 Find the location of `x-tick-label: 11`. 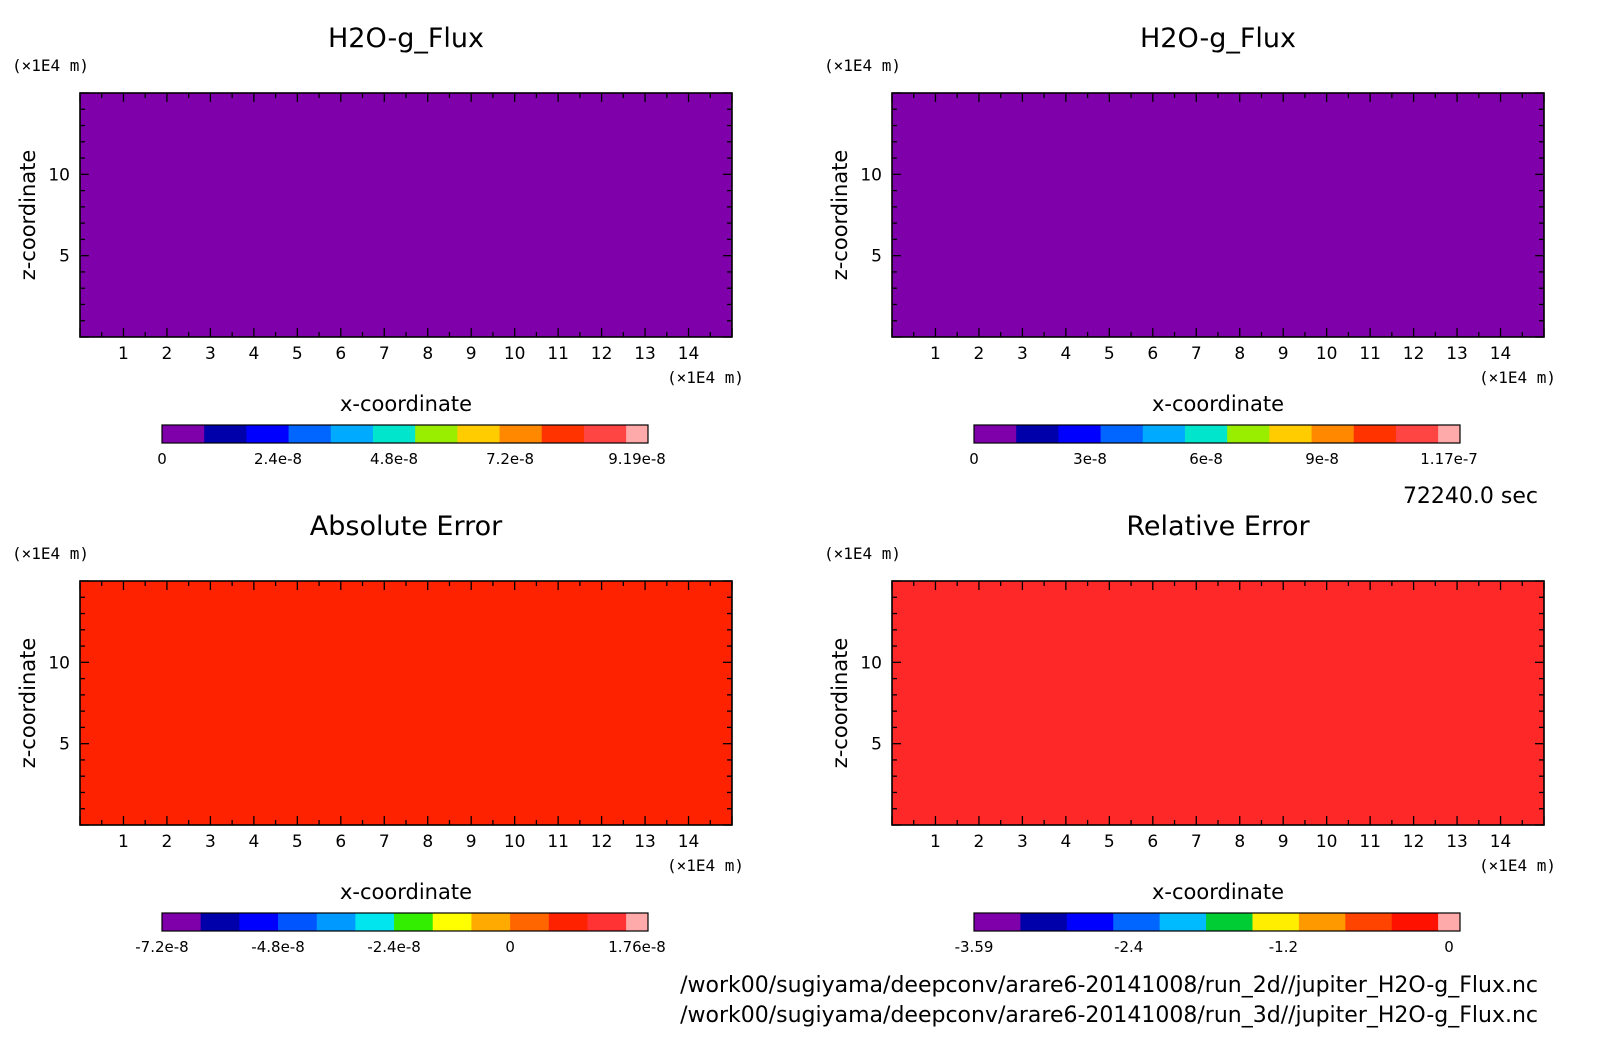

x-tick-label: 11 is located at coordinates (558, 842).